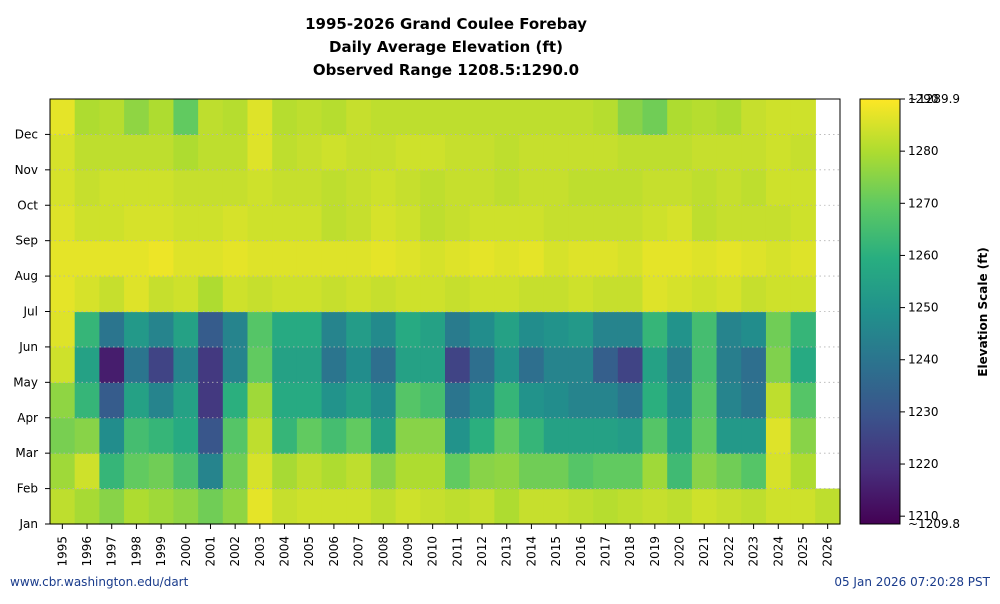 This screenshot has height=604, width=1000. Describe the element at coordinates (235, 294) in the screenshot. I see `heatmap-cell-2002-Jul` at that location.